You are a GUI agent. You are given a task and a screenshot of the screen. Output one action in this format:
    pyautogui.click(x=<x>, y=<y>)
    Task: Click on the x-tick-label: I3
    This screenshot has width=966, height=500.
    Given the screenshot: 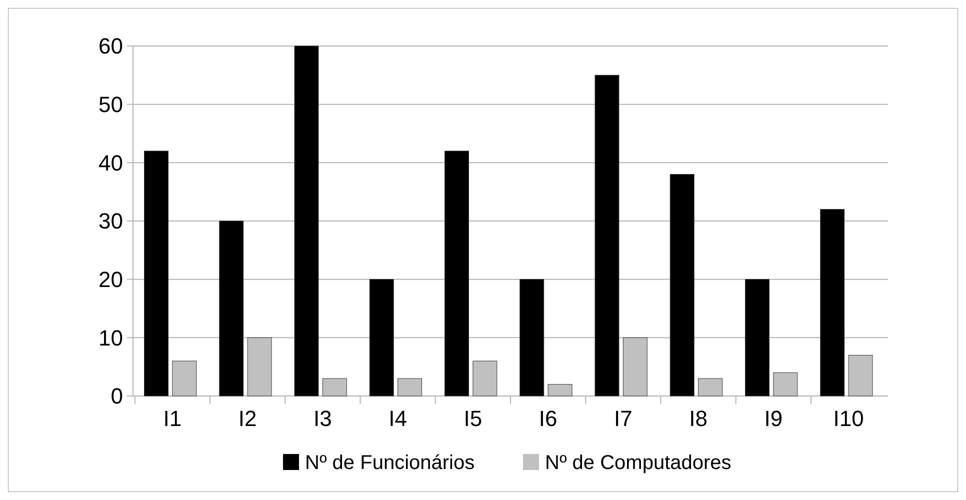 What is the action you would take?
    pyautogui.click(x=323, y=418)
    